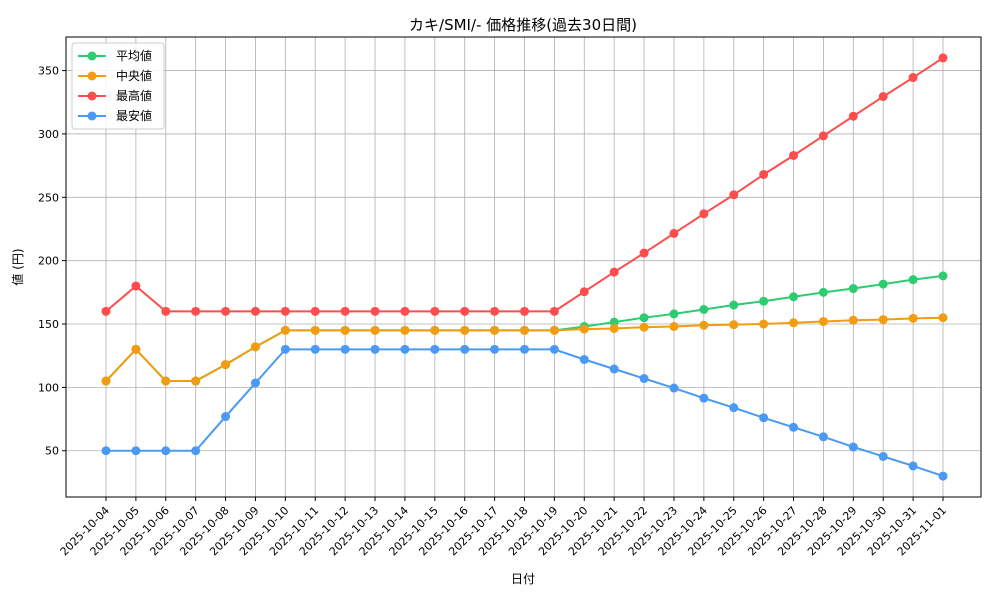 This screenshot has width=1000, height=604. What do you see at coordinates (52, 451) in the screenshot?
I see `y-tick-label: 50` at bounding box center [52, 451].